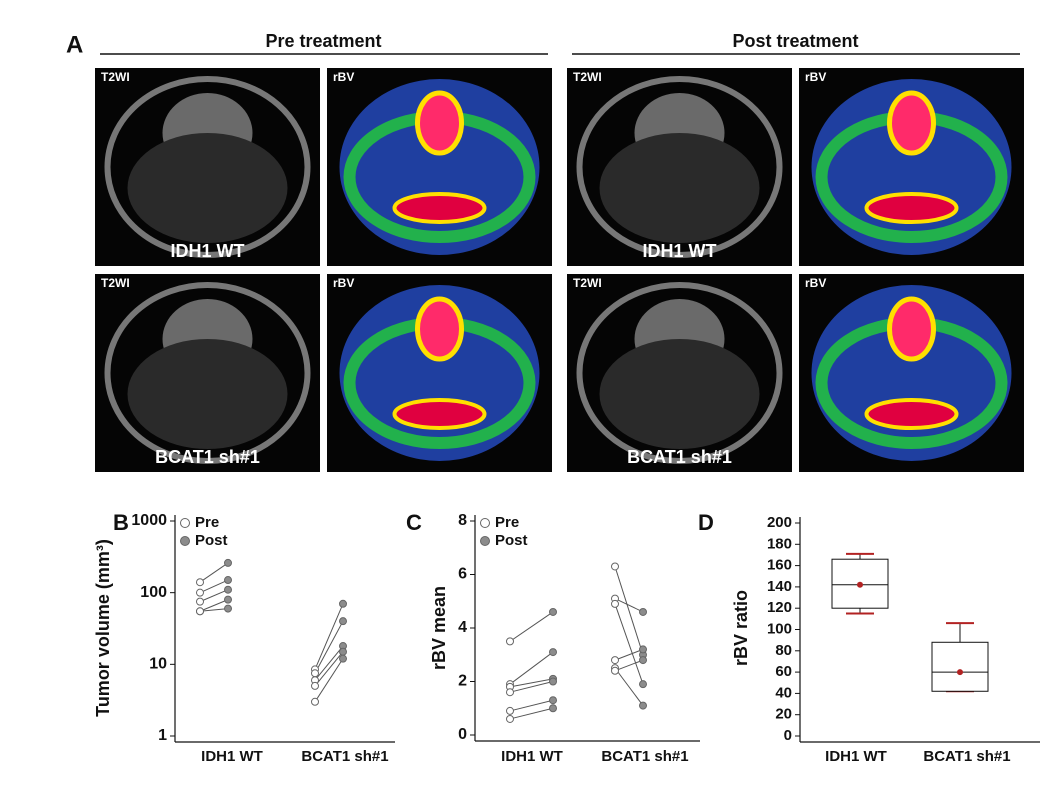 The height and width of the screenshot is (794, 1064). I want to click on y-tick-label: 0, so click(462, 734).